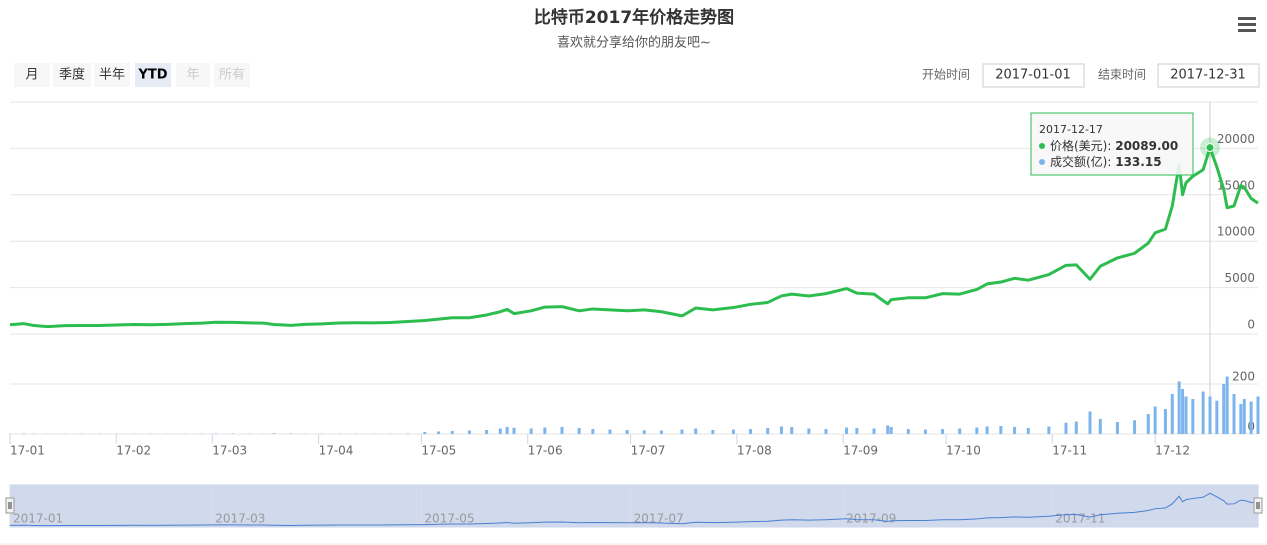  I want to click on end-label: 结束时间, so click(1122, 75).